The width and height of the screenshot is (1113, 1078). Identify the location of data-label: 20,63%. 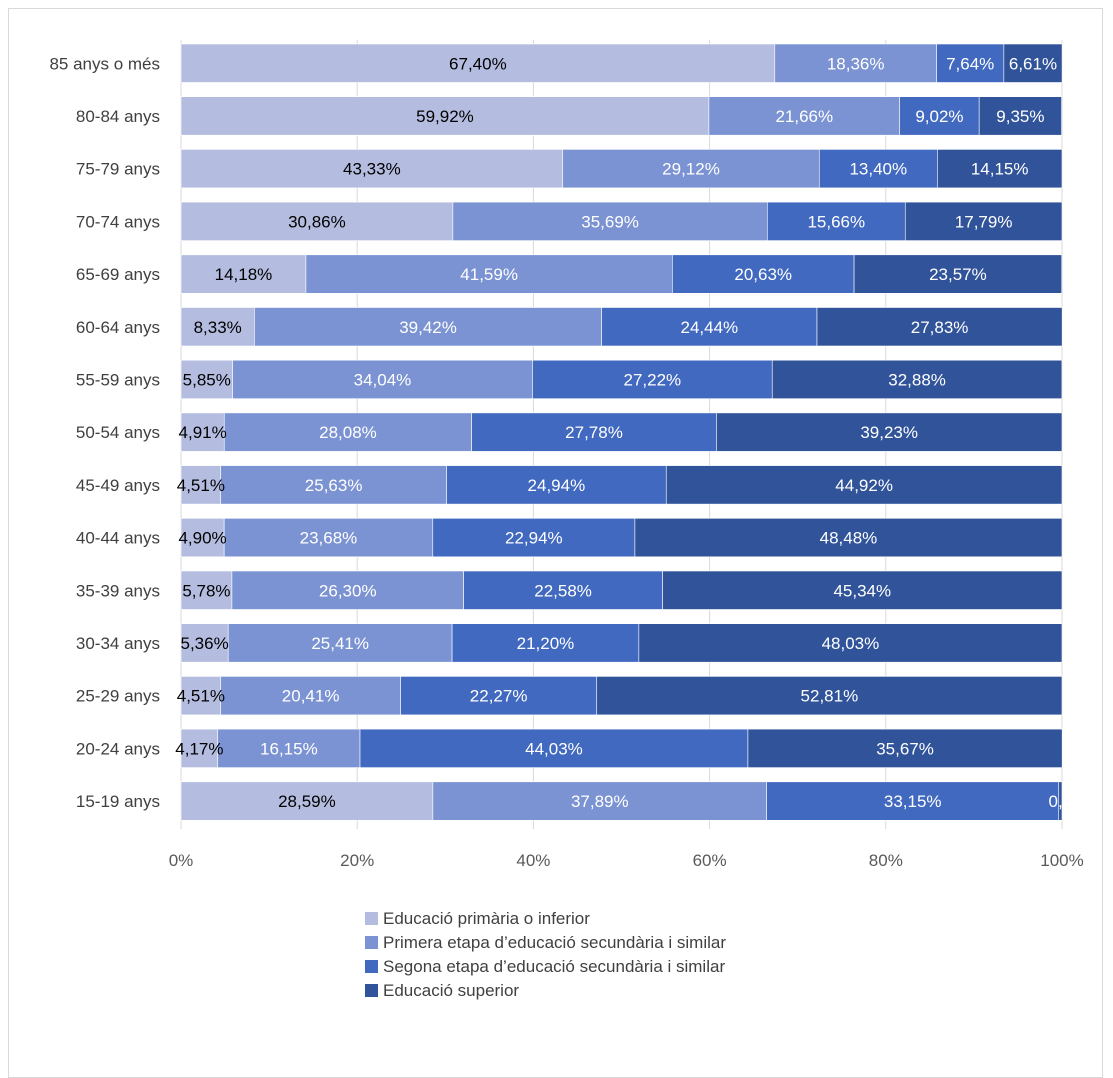
(763, 274).